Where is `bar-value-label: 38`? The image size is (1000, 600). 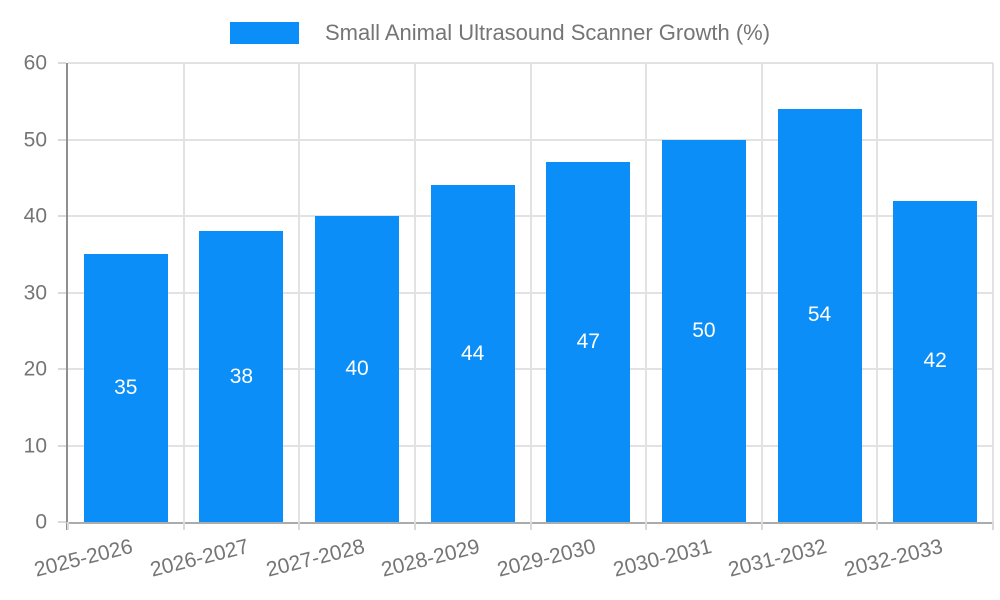
bar-value-label: 38 is located at coordinates (241, 376).